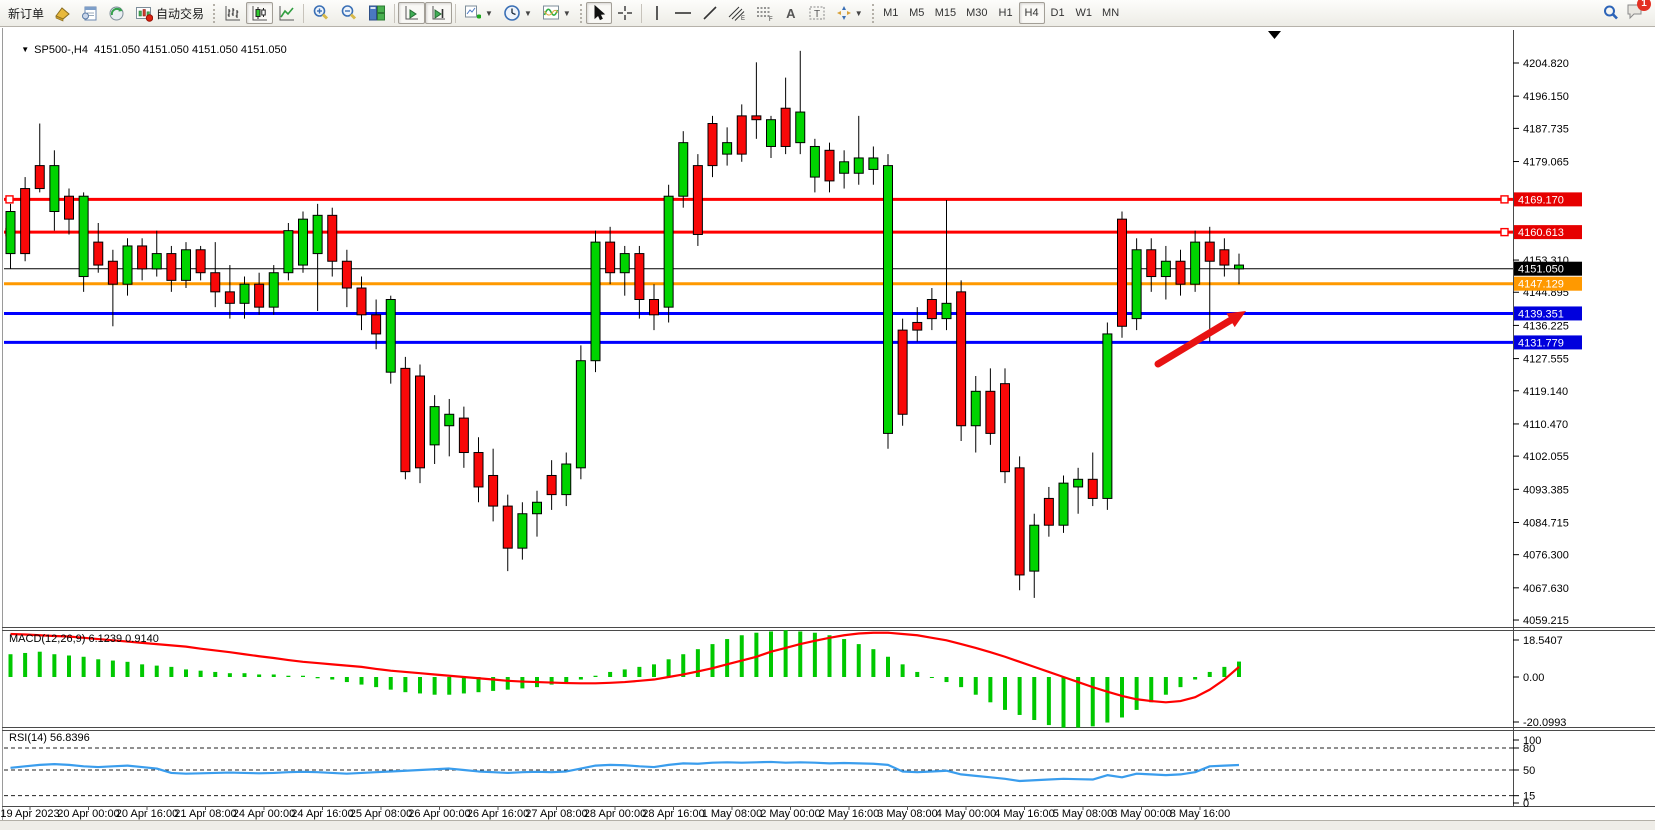 The image size is (1655, 830). Describe the element at coordinates (62, 13) in the screenshot. I see `market-watch-button` at that location.